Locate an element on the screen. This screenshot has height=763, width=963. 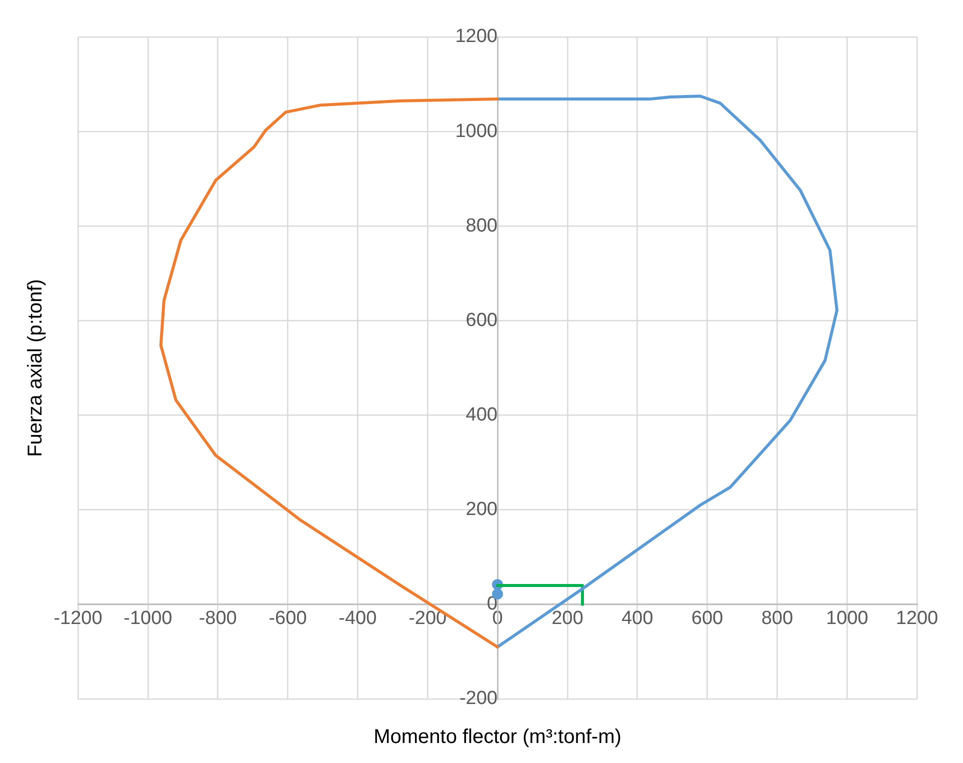
x-tick-label: -800 is located at coordinates (217, 619).